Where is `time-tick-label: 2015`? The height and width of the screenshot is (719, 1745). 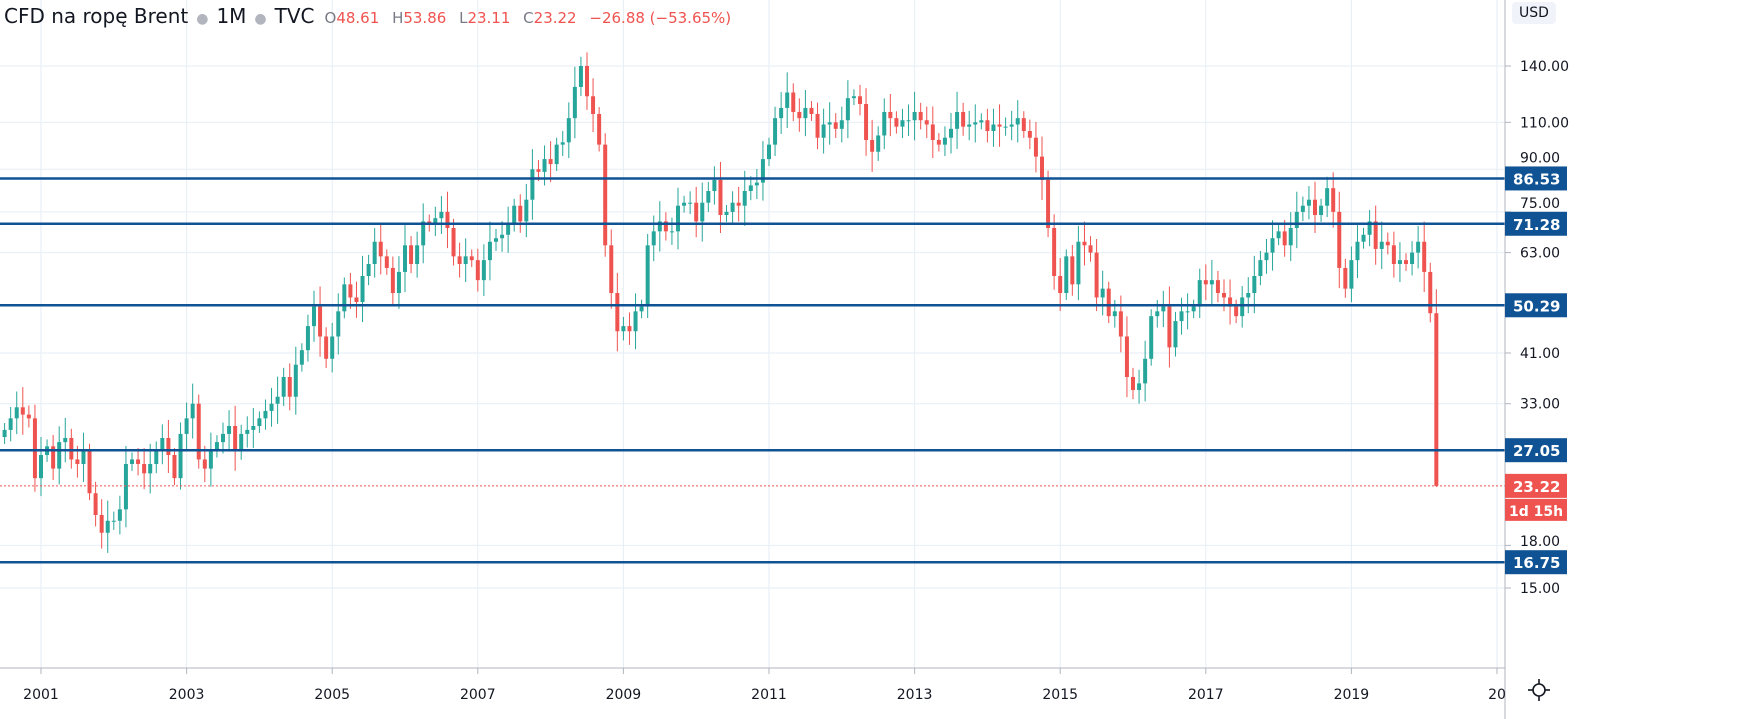
time-tick-label: 2015 is located at coordinates (1060, 695).